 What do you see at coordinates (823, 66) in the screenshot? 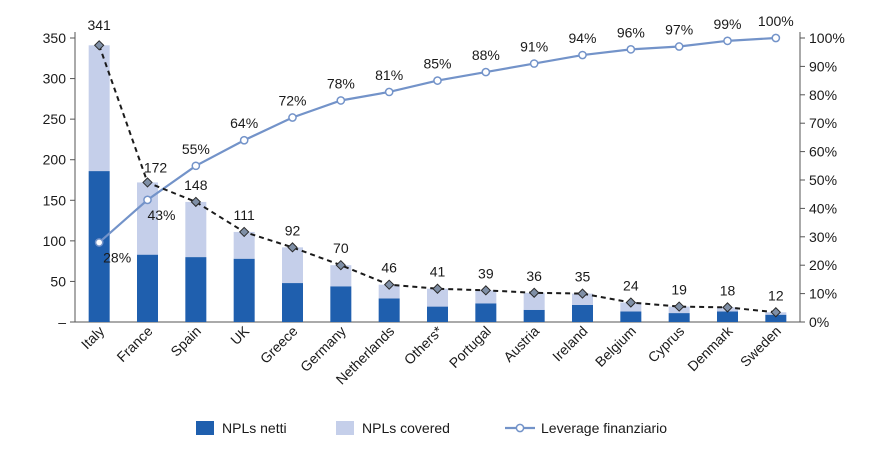
I see `right-axis-tick-label: 90%` at bounding box center [823, 66].